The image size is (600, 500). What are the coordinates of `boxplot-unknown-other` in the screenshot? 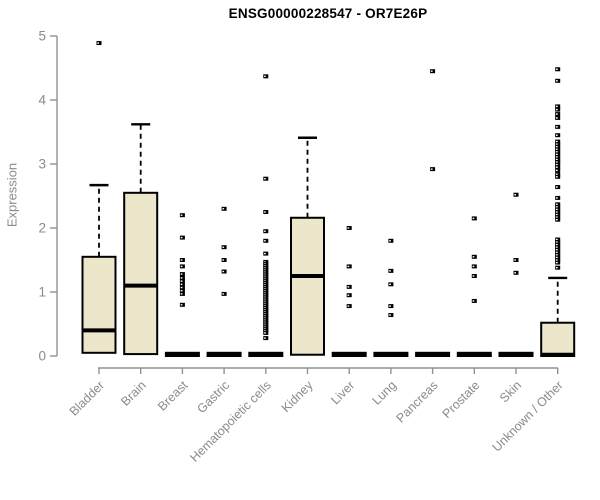 It's located at (558, 212).